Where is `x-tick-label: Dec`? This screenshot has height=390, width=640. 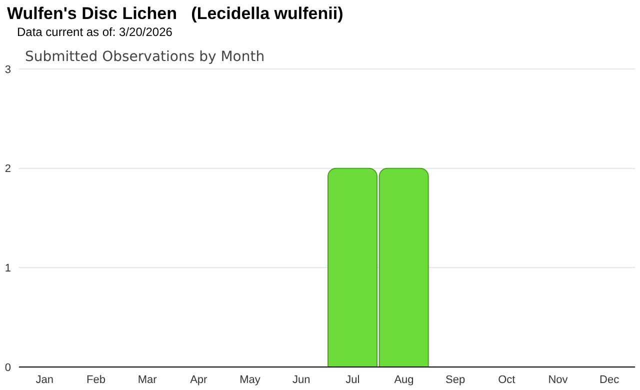
x-tick-label: Dec is located at coordinates (610, 380).